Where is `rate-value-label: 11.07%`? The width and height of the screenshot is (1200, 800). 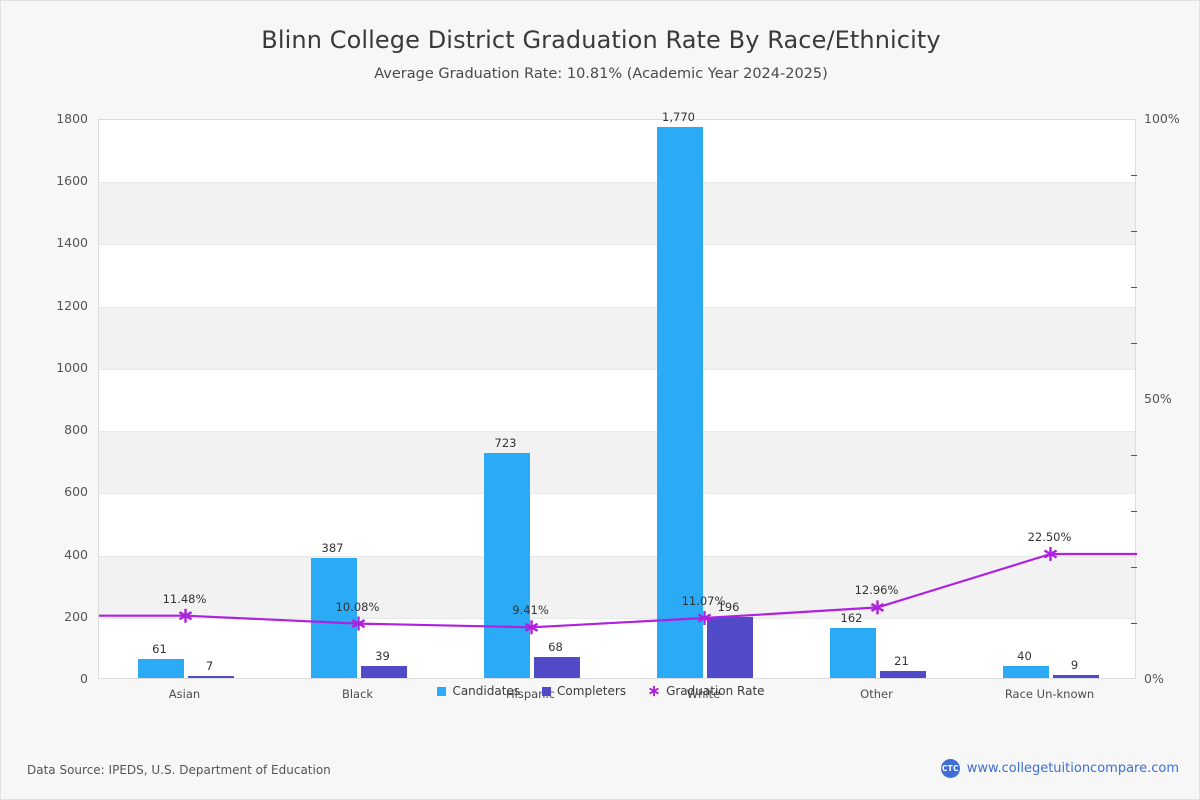 rate-value-label: 11.07% is located at coordinates (703, 601).